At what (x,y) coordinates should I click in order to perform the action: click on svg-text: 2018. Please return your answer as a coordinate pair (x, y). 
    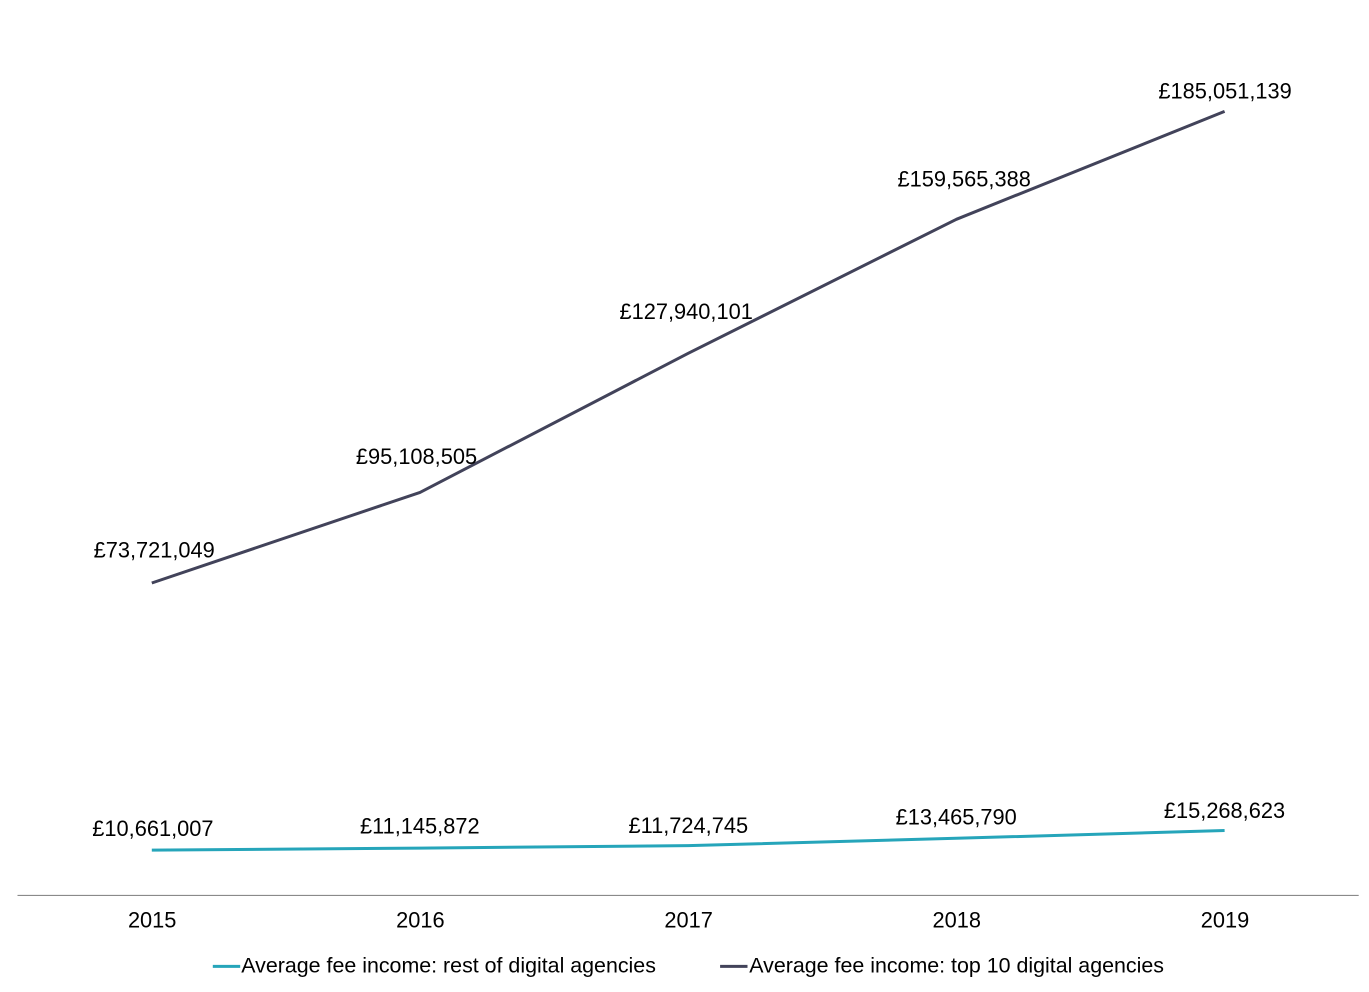
    Looking at the image, I should click on (957, 919).